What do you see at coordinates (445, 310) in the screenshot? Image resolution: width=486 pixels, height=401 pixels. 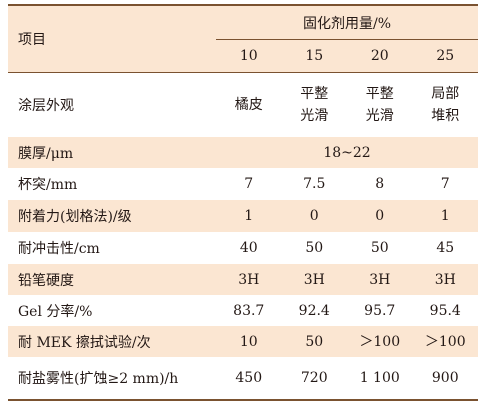 I see `table-cell: 95.4` at bounding box center [445, 310].